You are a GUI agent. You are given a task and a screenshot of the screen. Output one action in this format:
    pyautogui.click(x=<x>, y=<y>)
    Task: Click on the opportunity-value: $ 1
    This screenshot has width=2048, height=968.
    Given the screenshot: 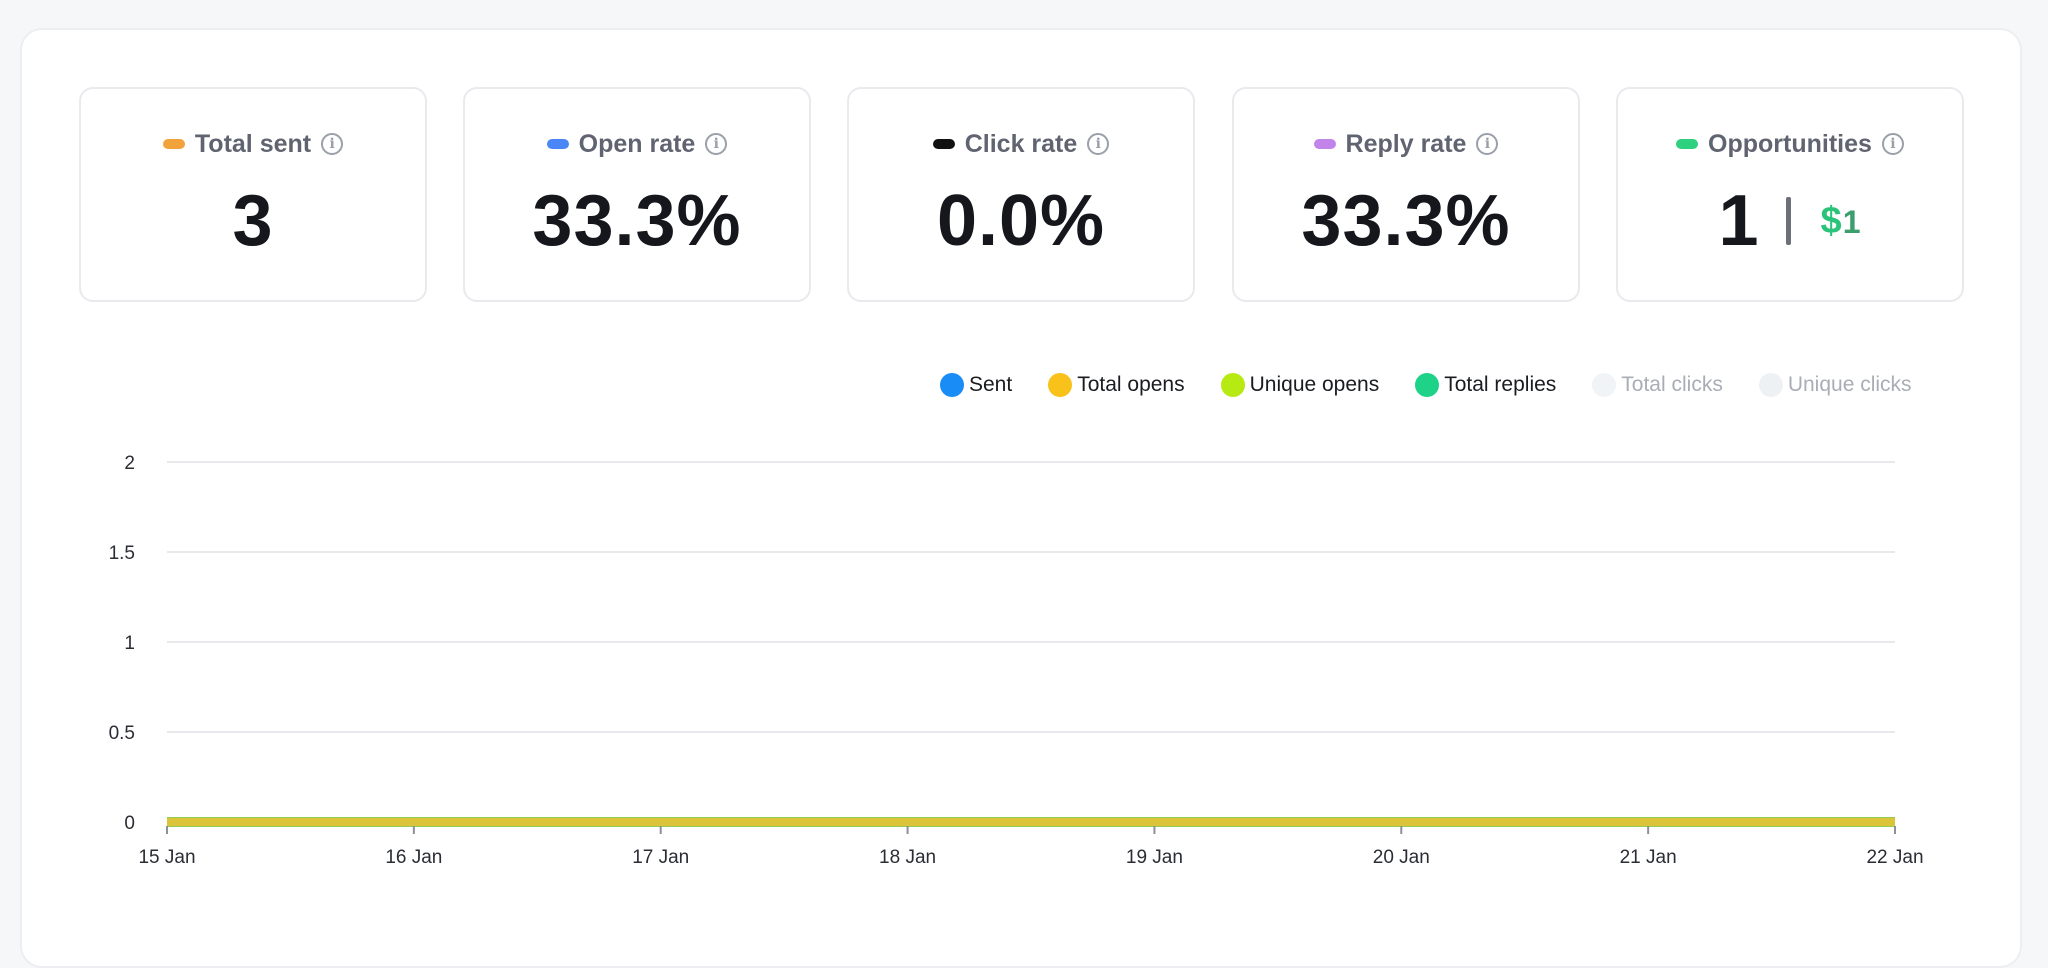 What is the action you would take?
    pyautogui.click(x=1841, y=221)
    